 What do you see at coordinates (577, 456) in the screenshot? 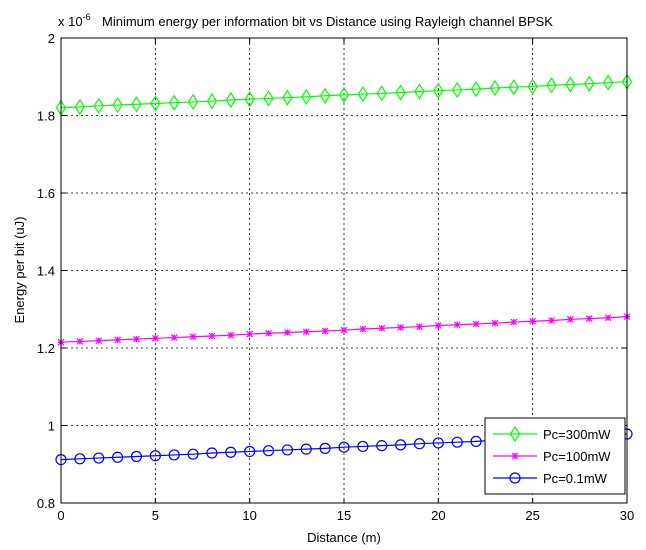
I see `legend-label: Pc=100mW` at bounding box center [577, 456].